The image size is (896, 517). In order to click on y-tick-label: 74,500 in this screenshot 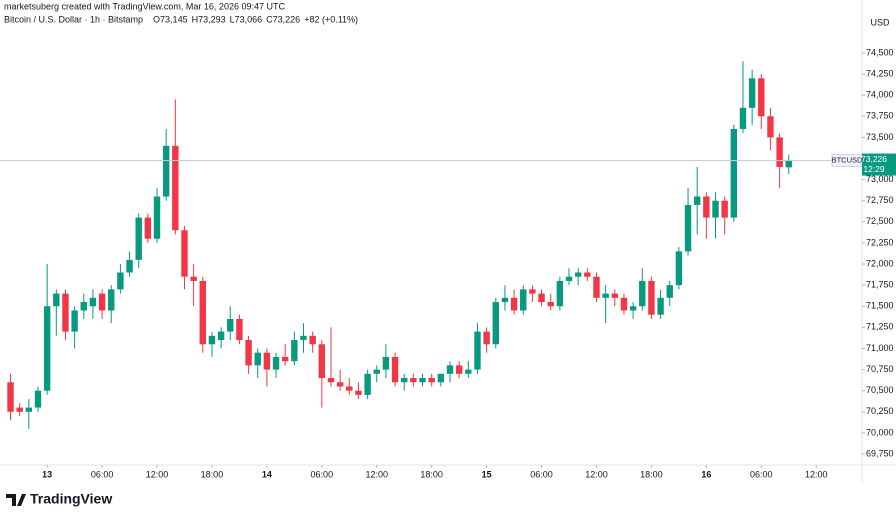, I will do `click(880, 52)`.